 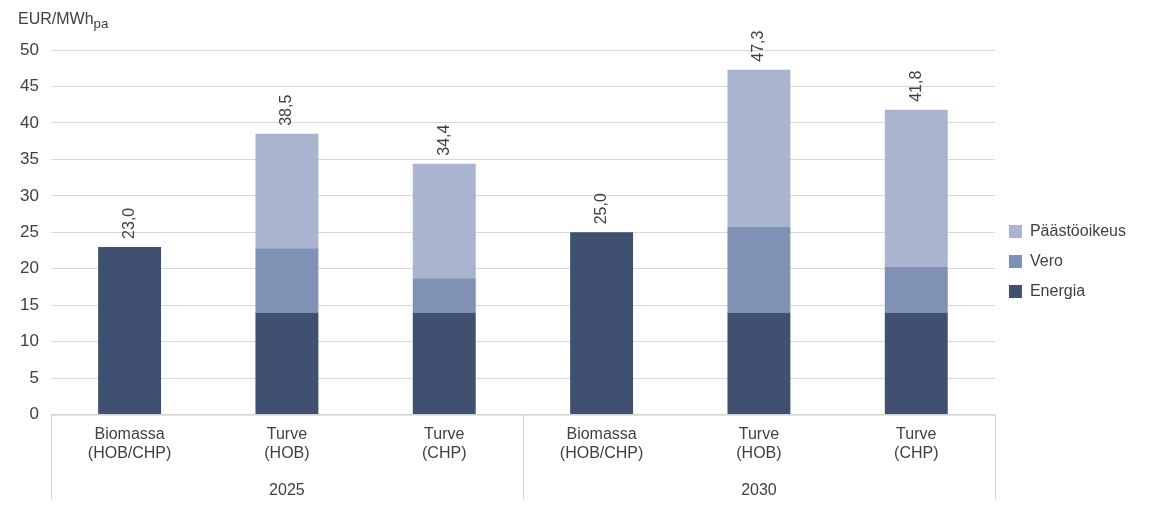 I want to click on y-tick-label: 0, so click(x=34, y=414).